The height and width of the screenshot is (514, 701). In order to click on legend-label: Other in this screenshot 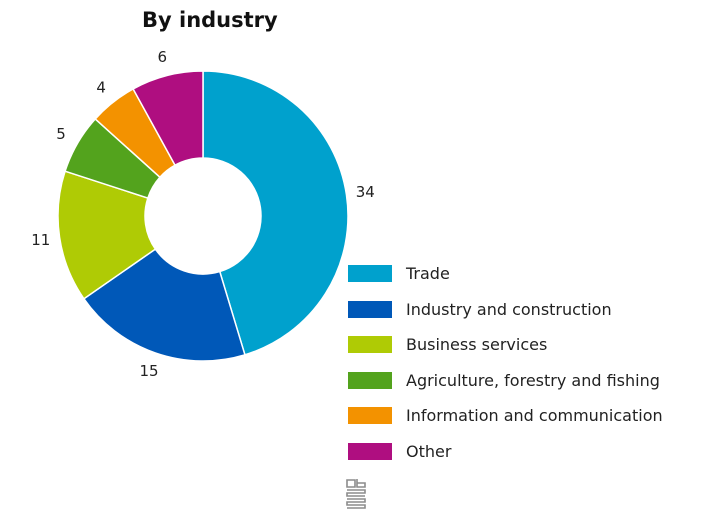, I will do `click(429, 451)`.